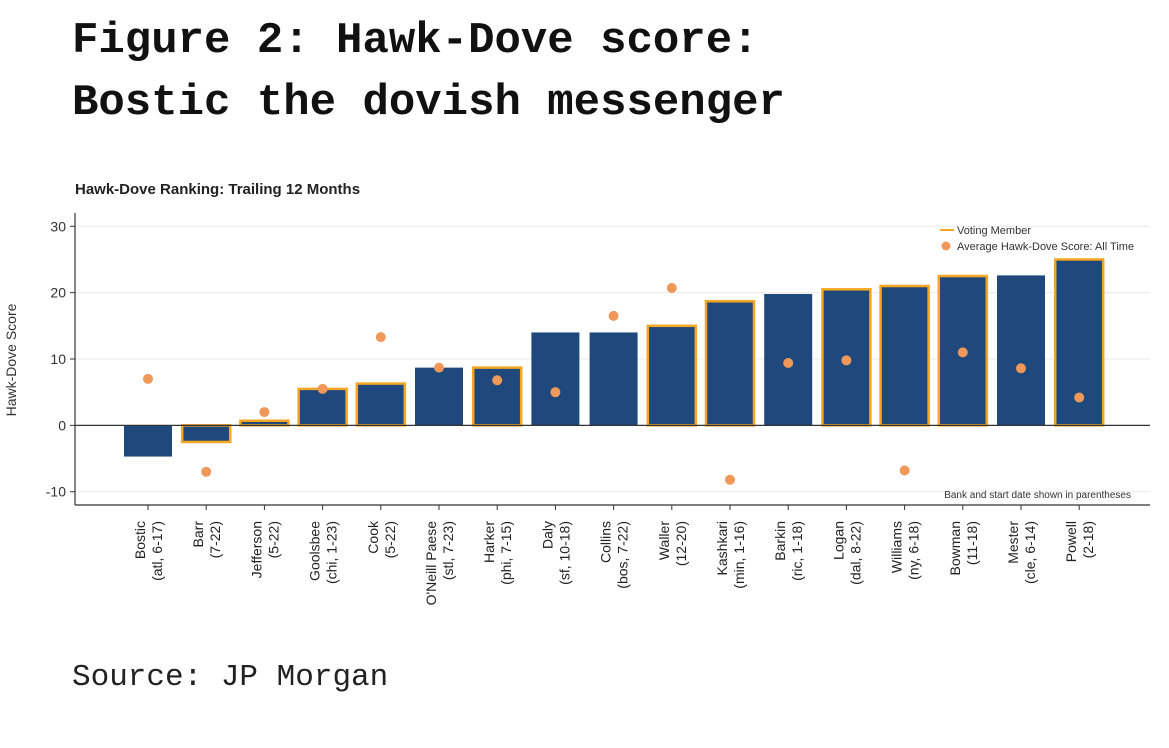 This screenshot has width=1169, height=748. Describe the element at coordinates (914, 550) in the screenshot. I see `x-label-detail-williams: (ny, 6-18)` at that location.